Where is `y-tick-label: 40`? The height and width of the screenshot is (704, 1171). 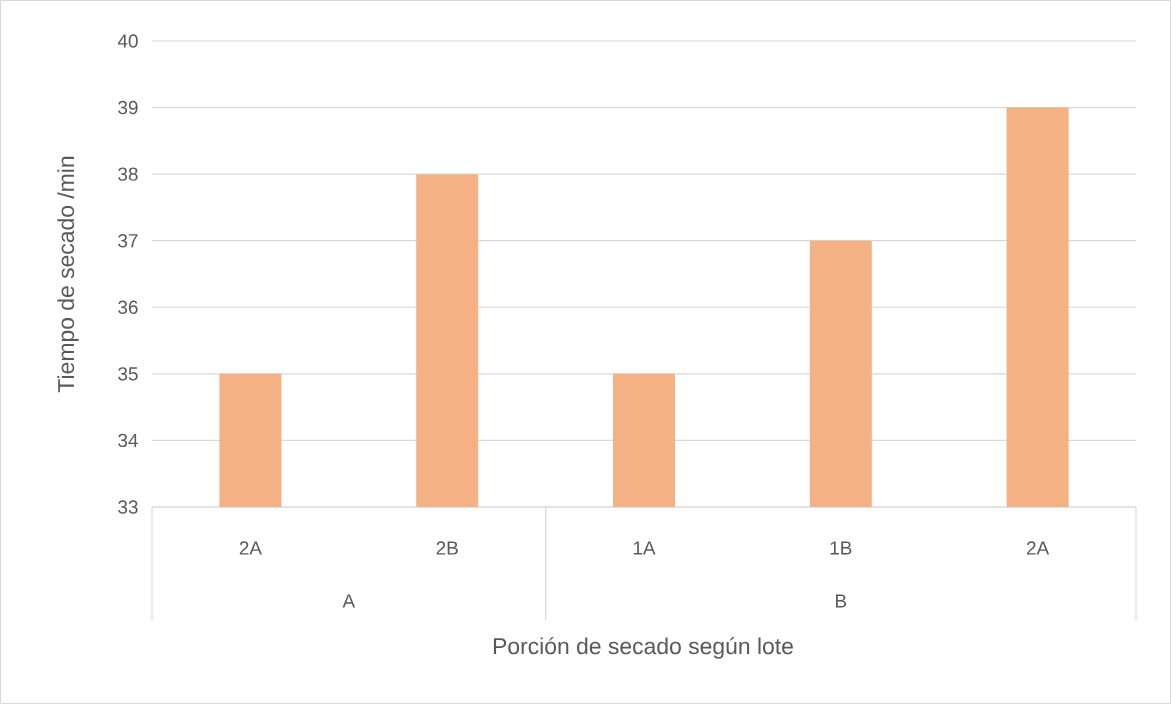
y-tick-label: 40 is located at coordinates (127, 41).